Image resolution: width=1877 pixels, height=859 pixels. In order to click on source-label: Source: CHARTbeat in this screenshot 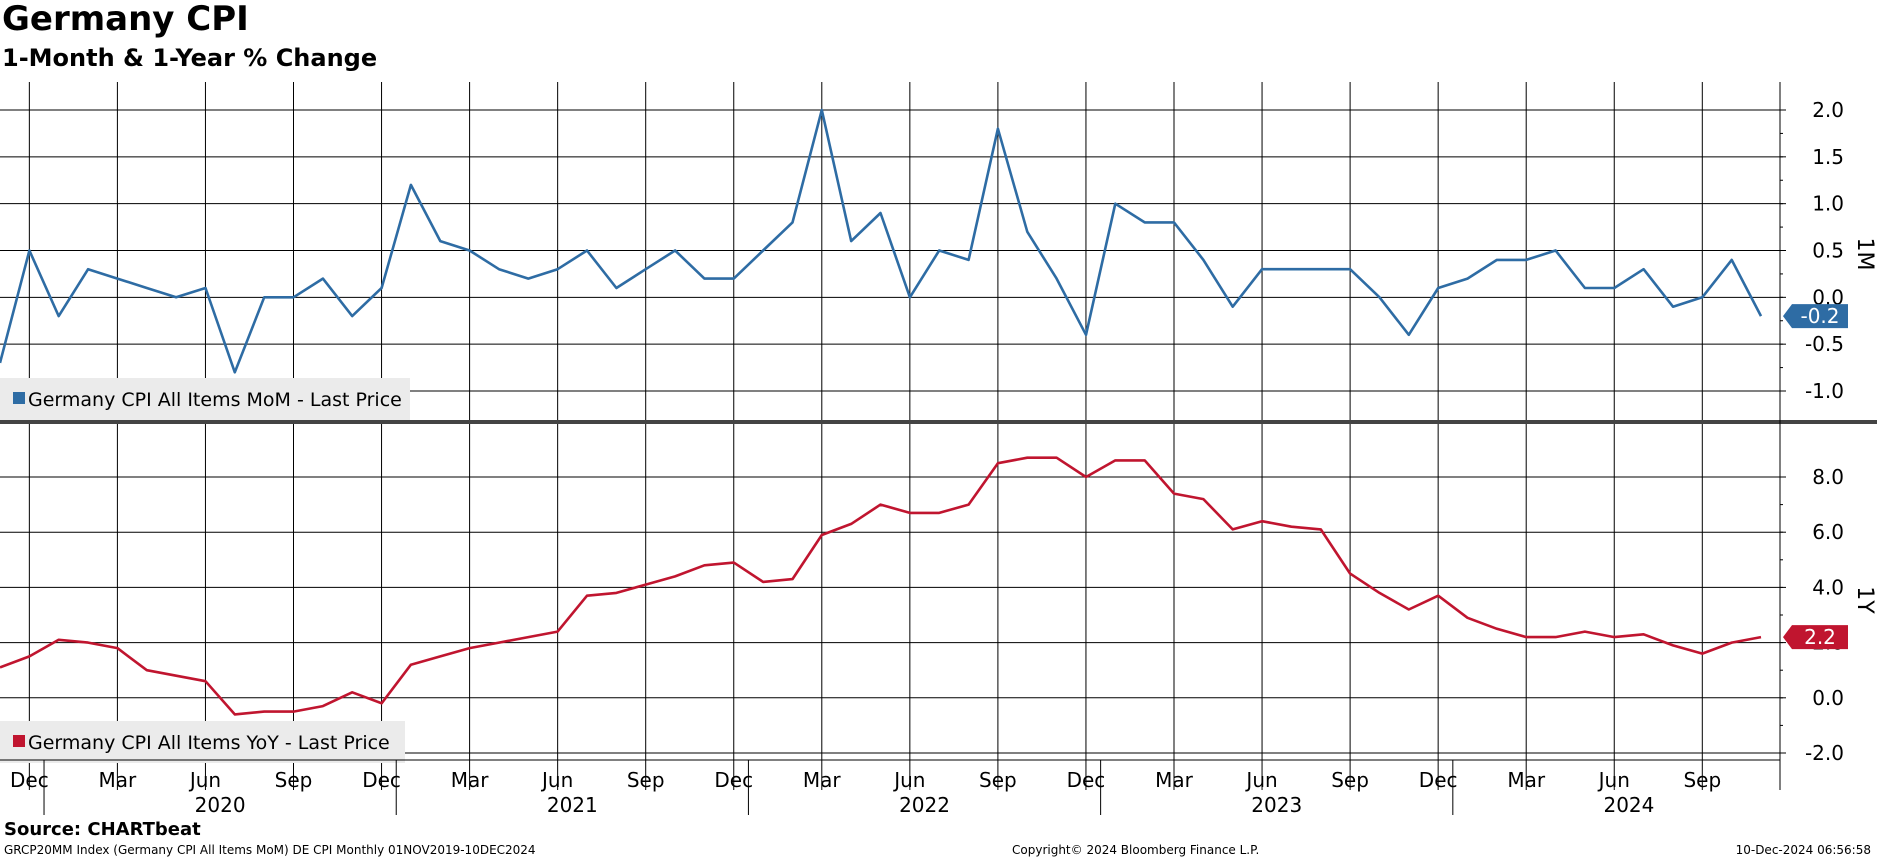, I will do `click(102, 829)`.